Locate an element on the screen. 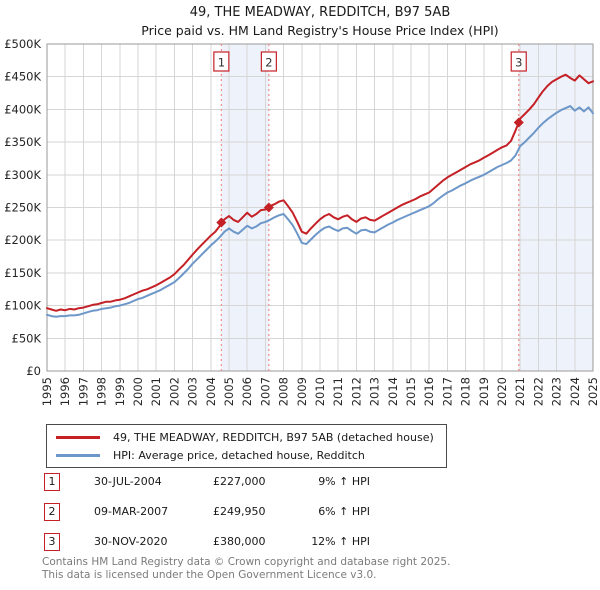 The image size is (600, 590). y-axis-tick-label: £0 is located at coordinates (33, 371).